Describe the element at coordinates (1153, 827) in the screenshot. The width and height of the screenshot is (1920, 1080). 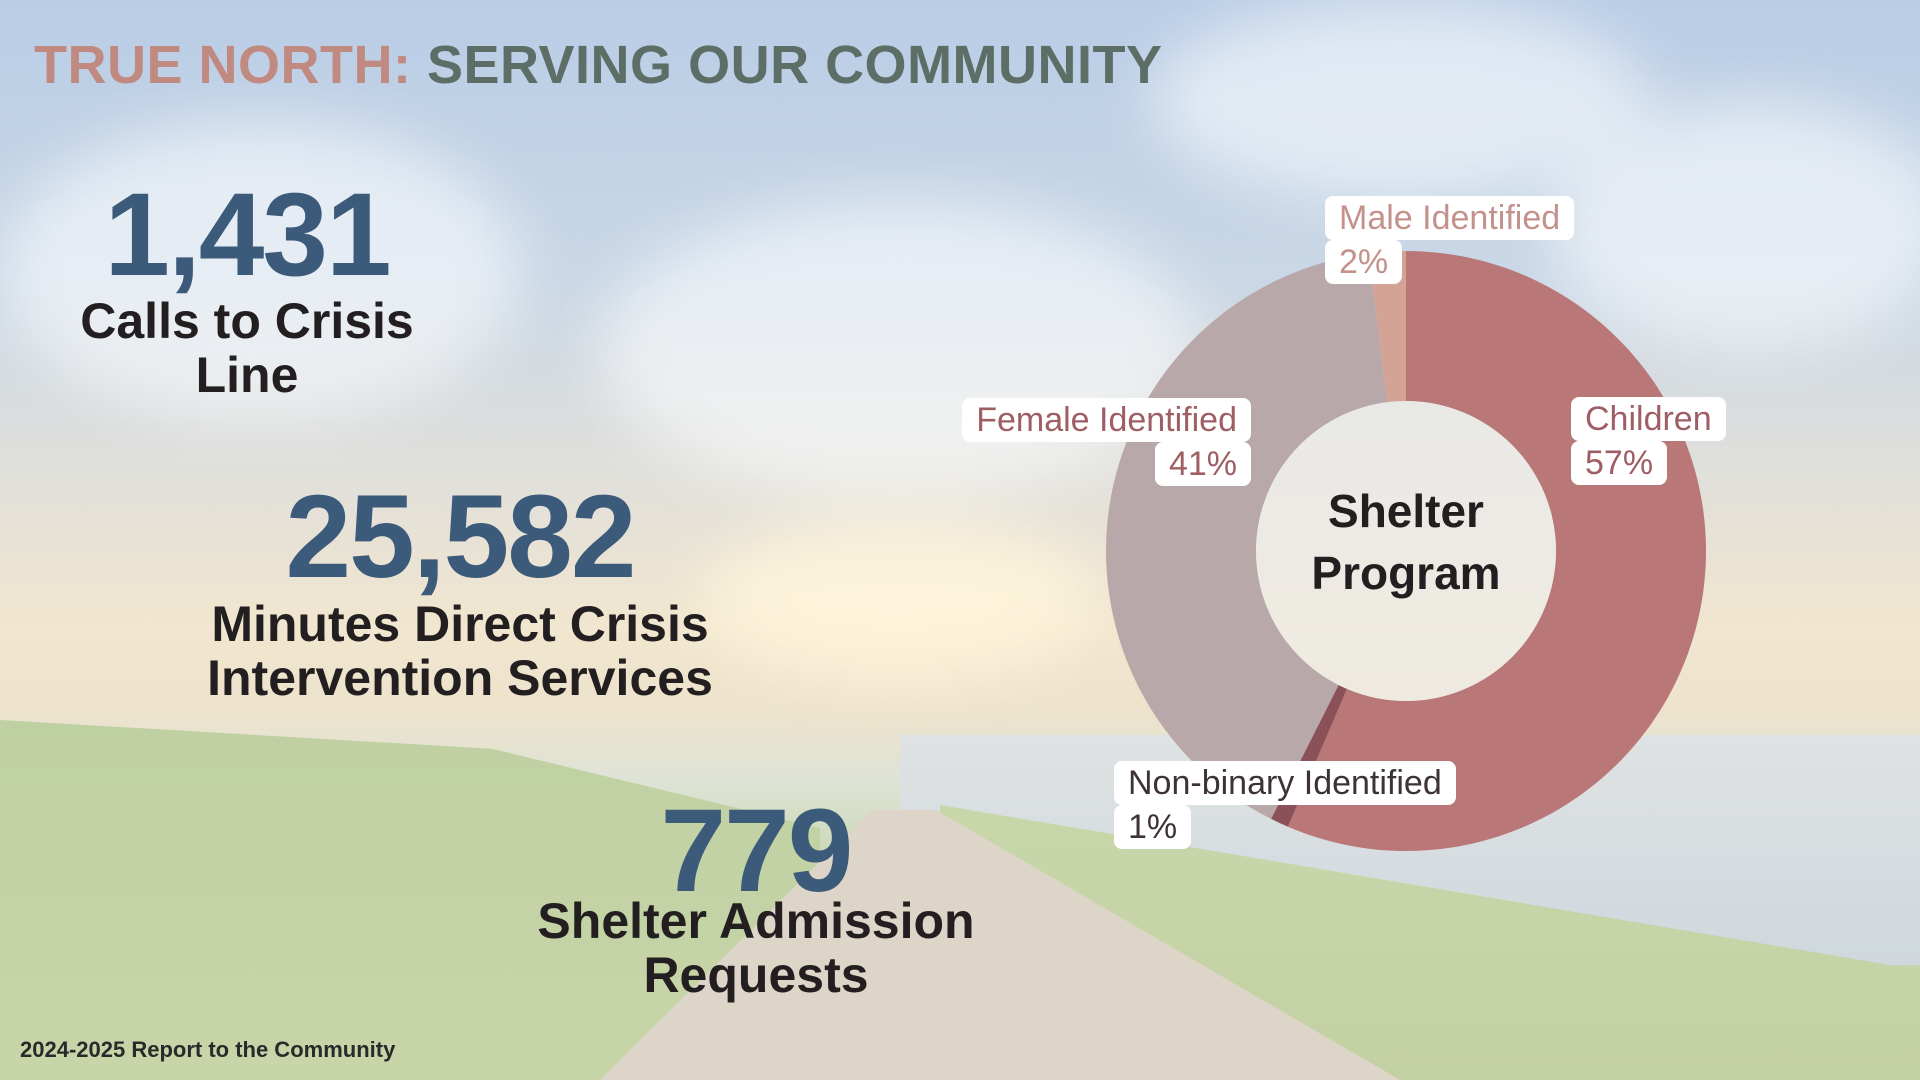
I see `label-value: 1%` at that location.